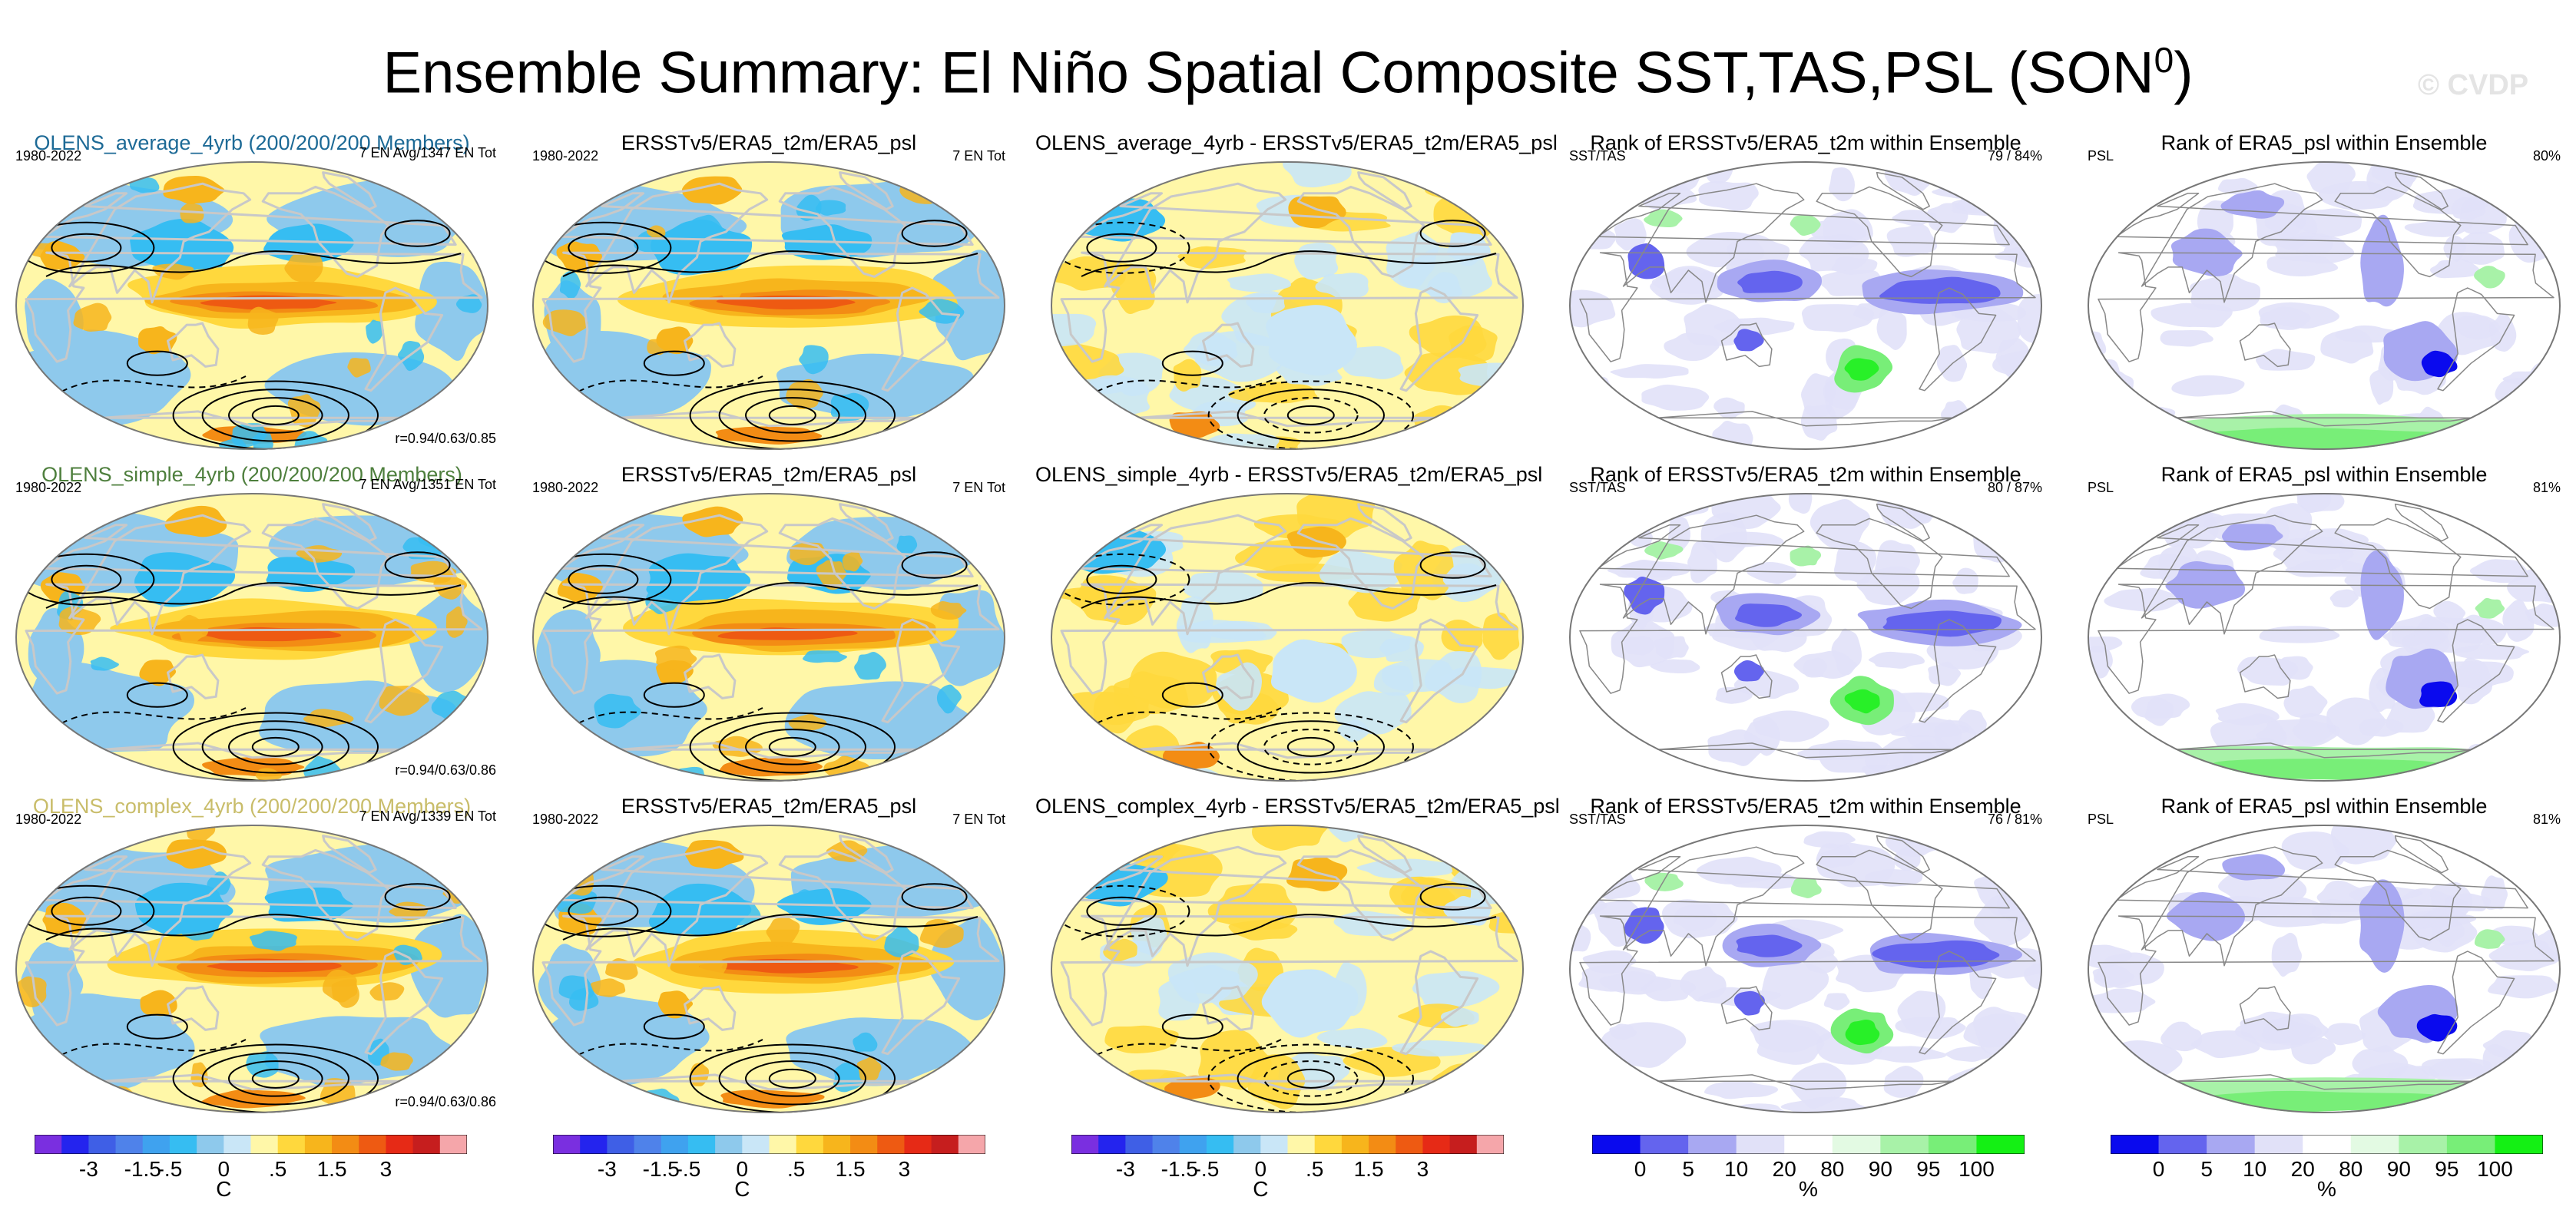 Image resolution: width=2576 pixels, height=1220 pixels. Describe the element at coordinates (1640, 1169) in the screenshot. I see `colorbar-tick-label: 0` at that location.